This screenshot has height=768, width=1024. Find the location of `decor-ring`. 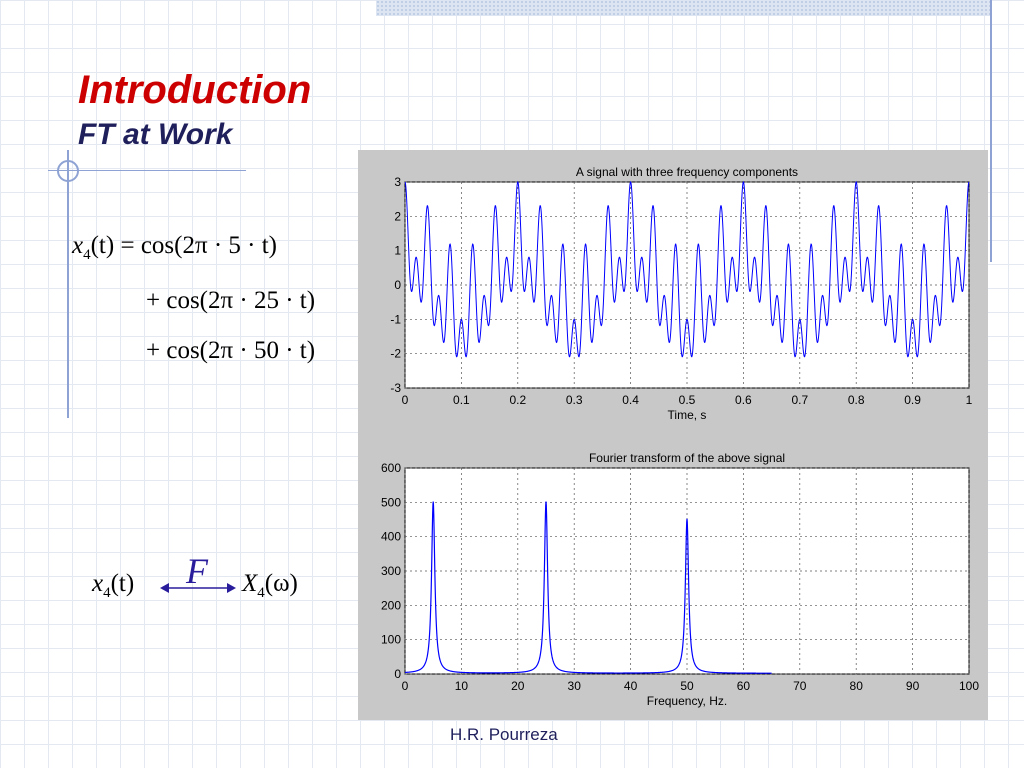

decor-ring is located at coordinates (68, 171).